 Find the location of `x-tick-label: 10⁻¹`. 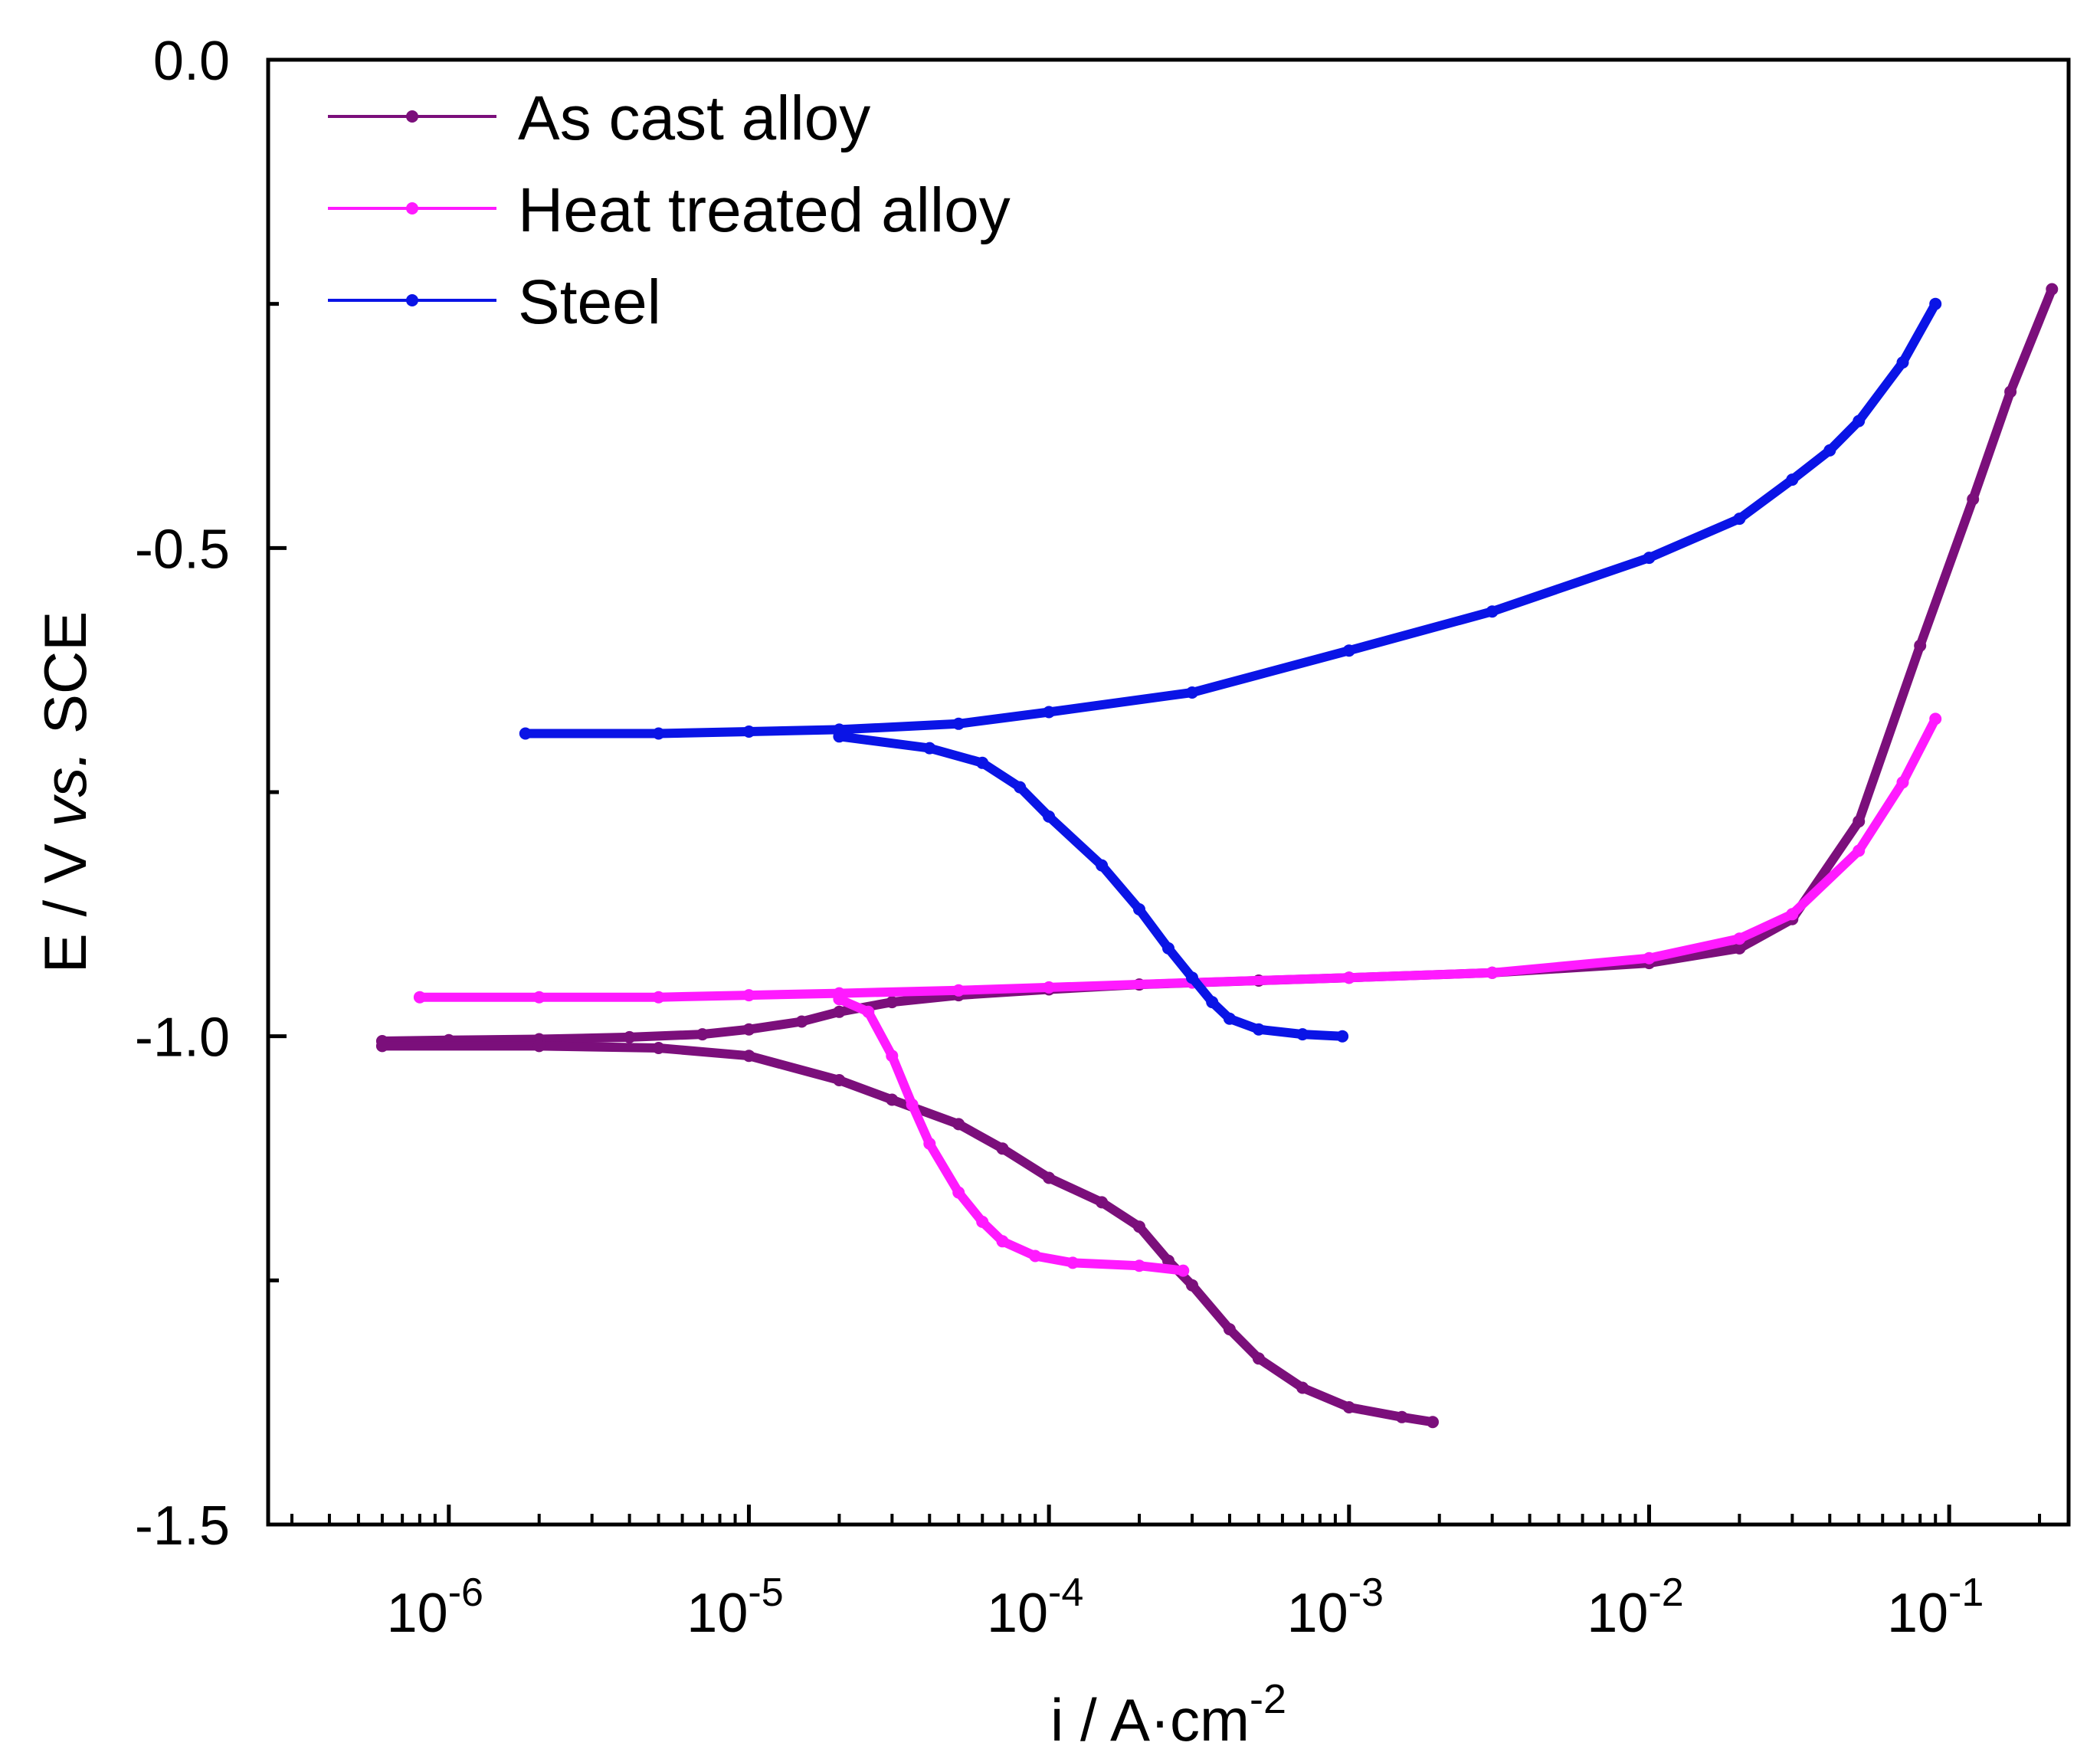

x-tick-label: 10⁻¹ is located at coordinates (1936, 1607).